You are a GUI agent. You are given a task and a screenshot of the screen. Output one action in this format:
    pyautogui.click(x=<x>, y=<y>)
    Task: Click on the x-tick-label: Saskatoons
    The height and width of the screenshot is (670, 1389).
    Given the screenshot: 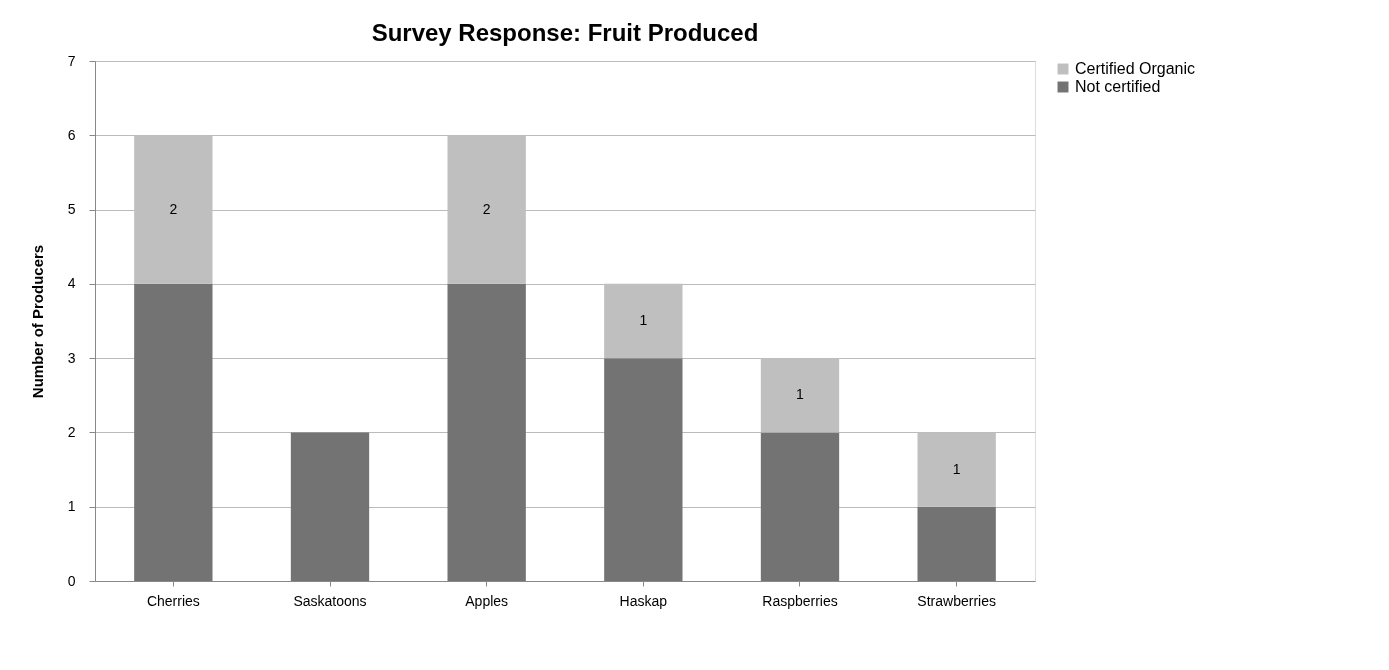 What is the action you would take?
    pyautogui.click(x=330, y=600)
    